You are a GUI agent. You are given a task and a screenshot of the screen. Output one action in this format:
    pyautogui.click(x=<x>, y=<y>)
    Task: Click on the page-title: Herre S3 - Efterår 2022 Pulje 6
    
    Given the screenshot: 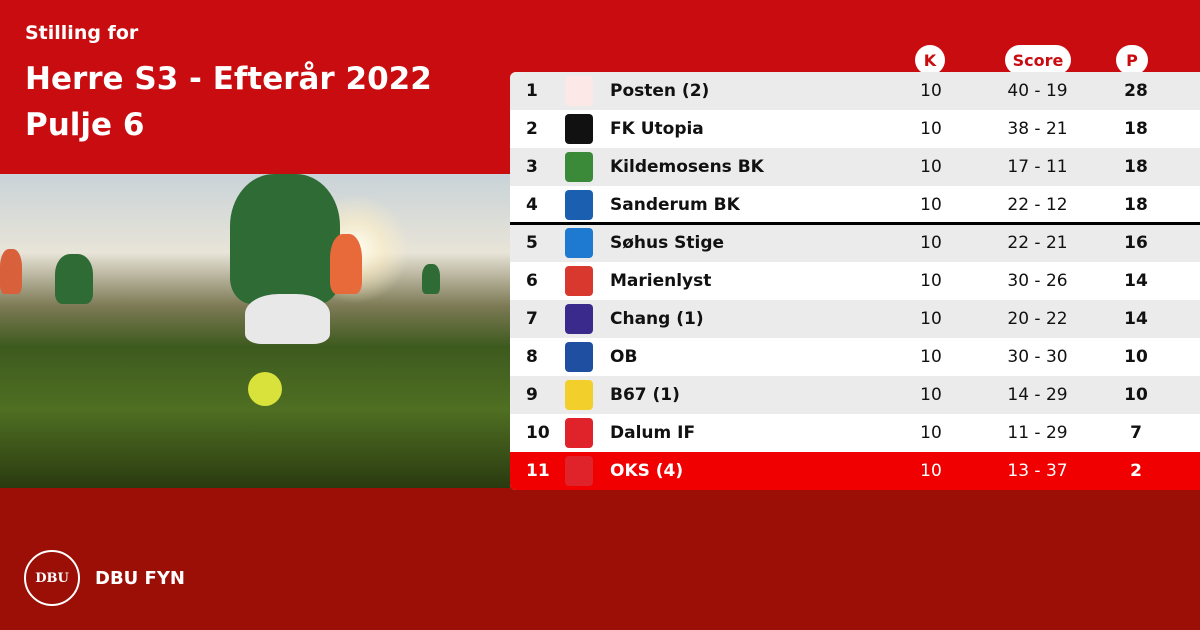 What is the action you would take?
    pyautogui.click(x=228, y=102)
    